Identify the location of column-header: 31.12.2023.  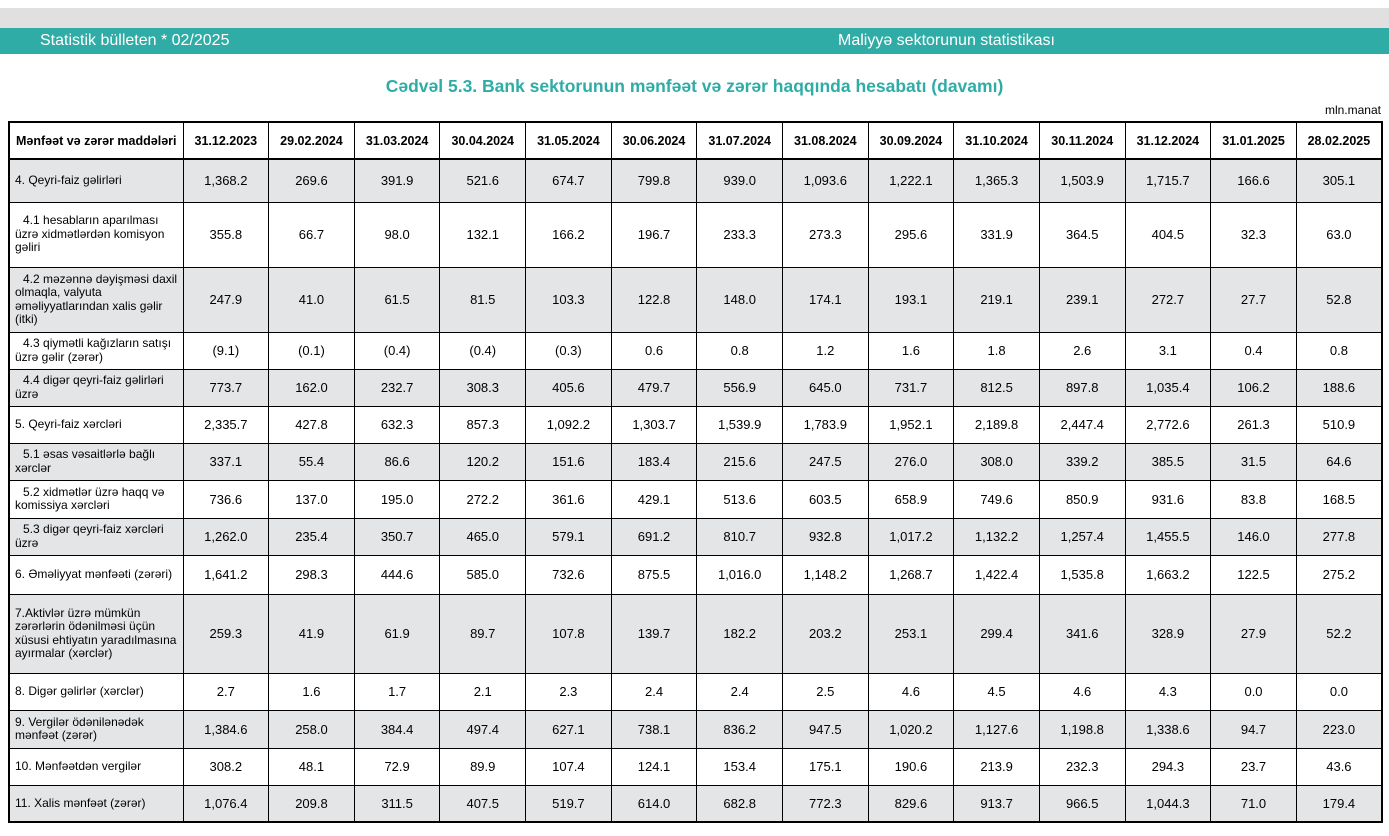
(226, 140).